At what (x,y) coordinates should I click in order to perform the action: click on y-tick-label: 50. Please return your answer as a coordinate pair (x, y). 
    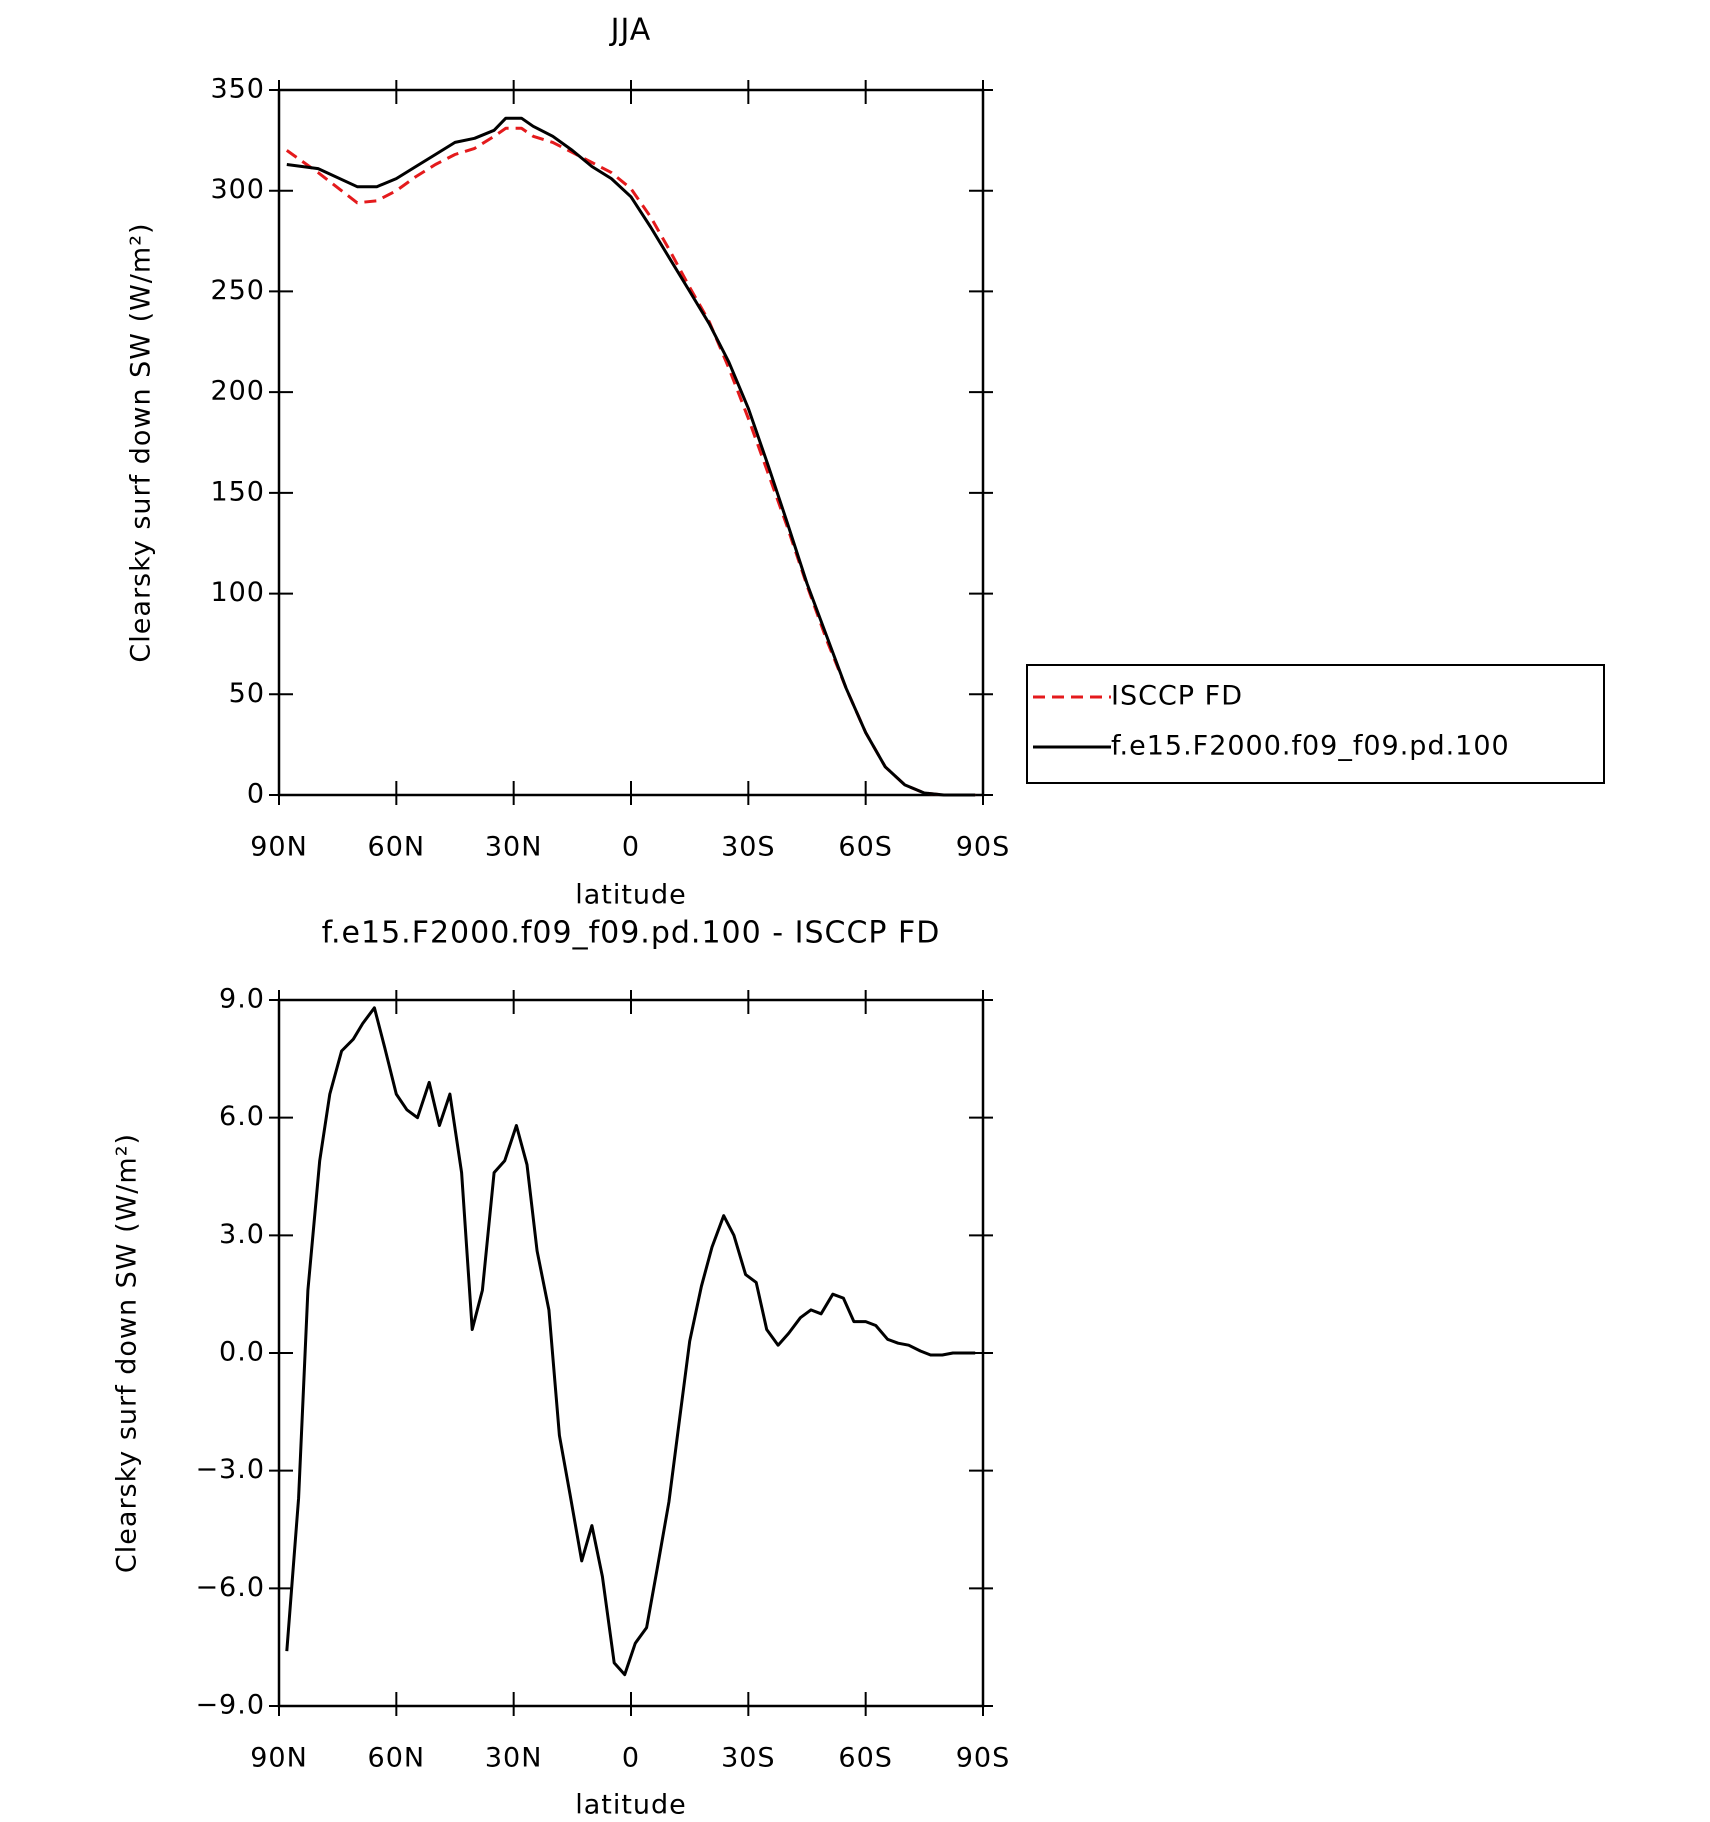
    Looking at the image, I should click on (247, 693).